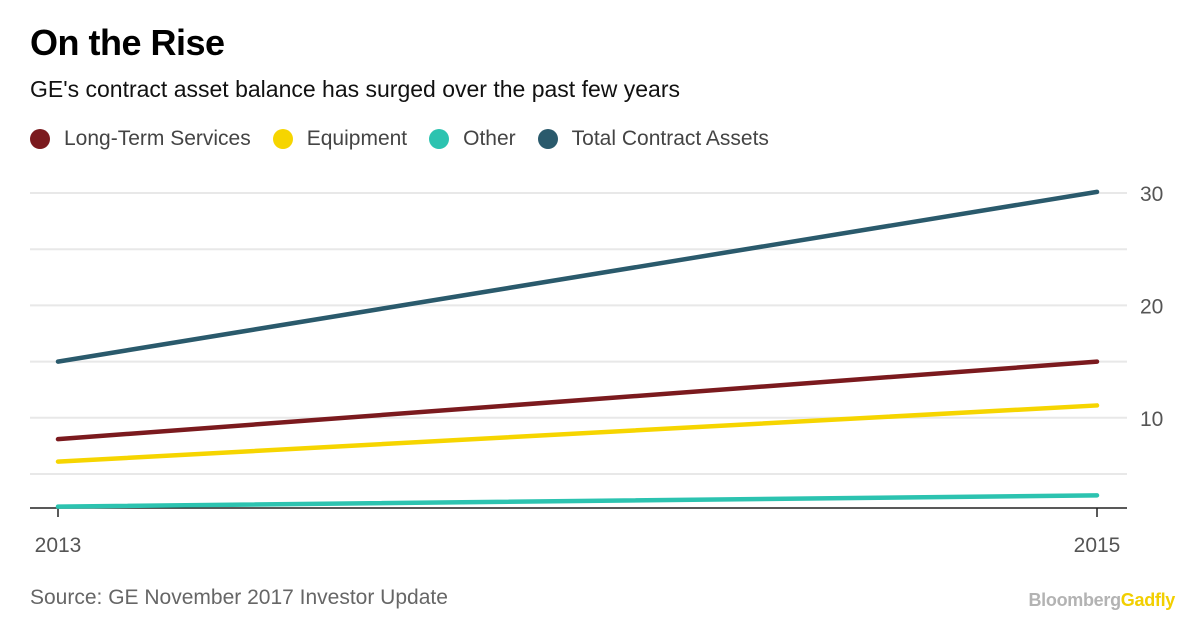  Describe the element at coordinates (1151, 194) in the screenshot. I see `y-tick-label: 30` at that location.